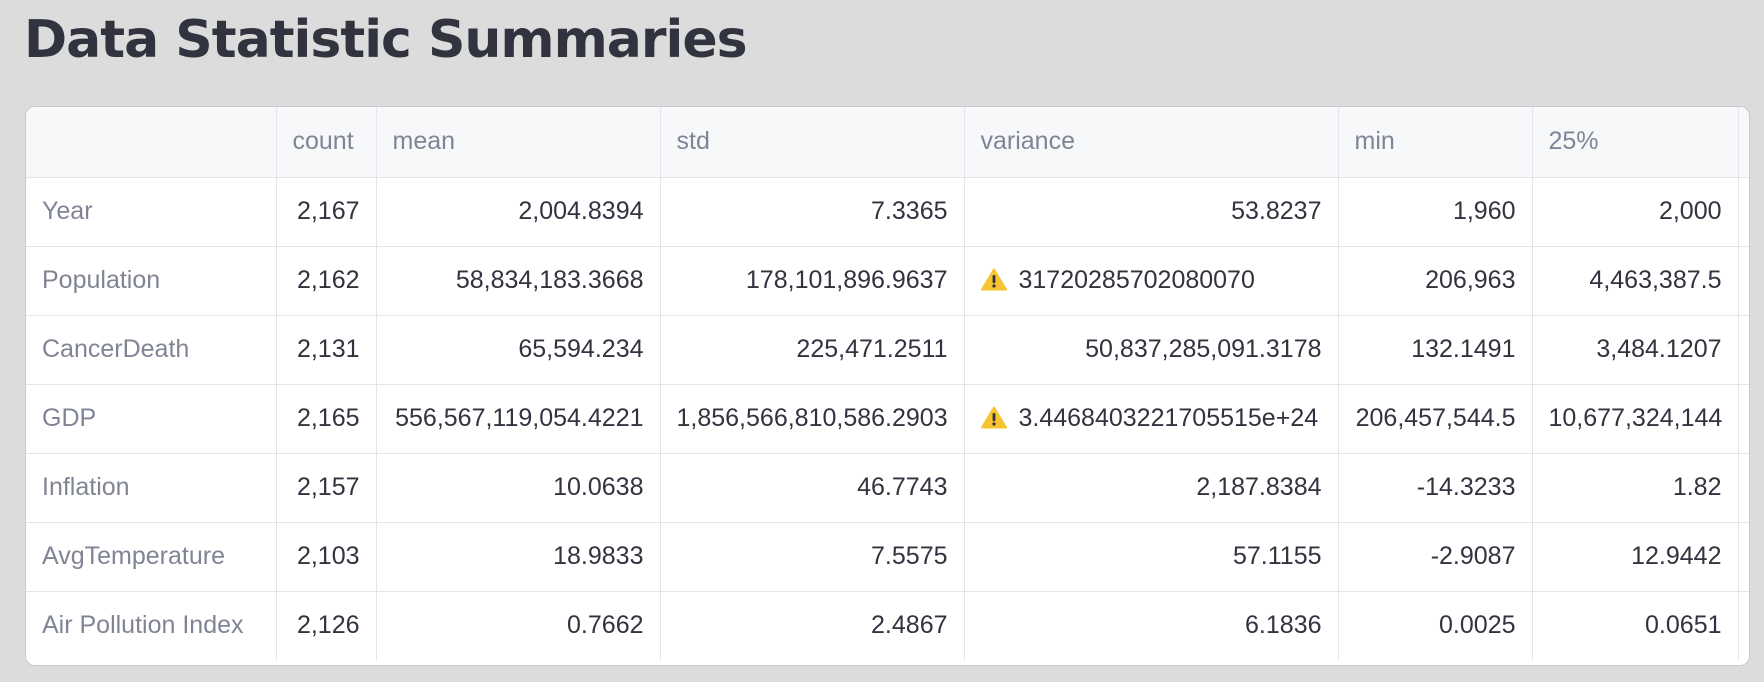  I want to click on table-cell: 53.8237, so click(1151, 212).